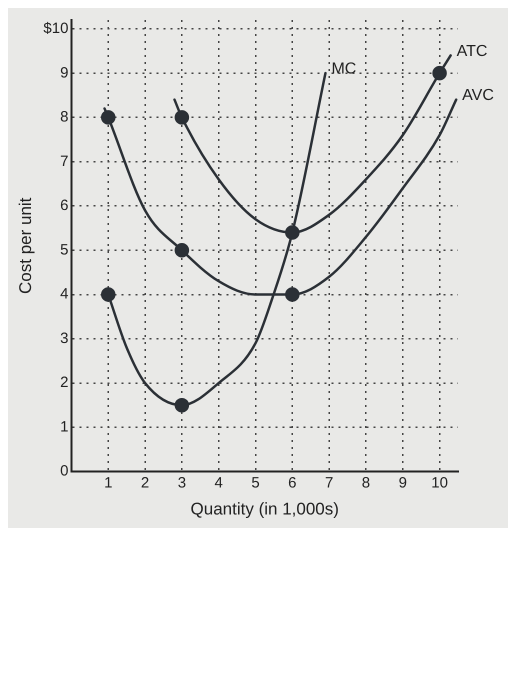 This screenshot has width=516, height=700. What do you see at coordinates (64, 73) in the screenshot?
I see `y-tick-label: 9` at bounding box center [64, 73].